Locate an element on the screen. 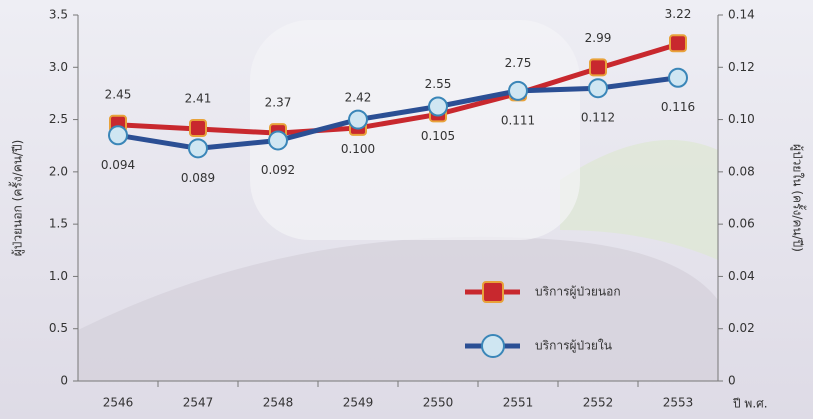 The height and width of the screenshot is (419, 813). data-label: 0.116 is located at coordinates (678, 107).